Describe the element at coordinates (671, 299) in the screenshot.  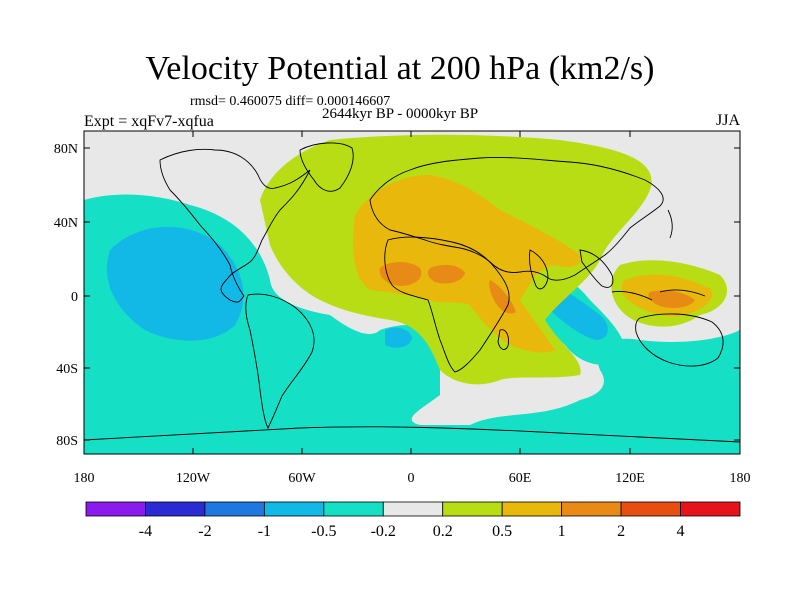
I see `new-guinea-positive-core` at that location.